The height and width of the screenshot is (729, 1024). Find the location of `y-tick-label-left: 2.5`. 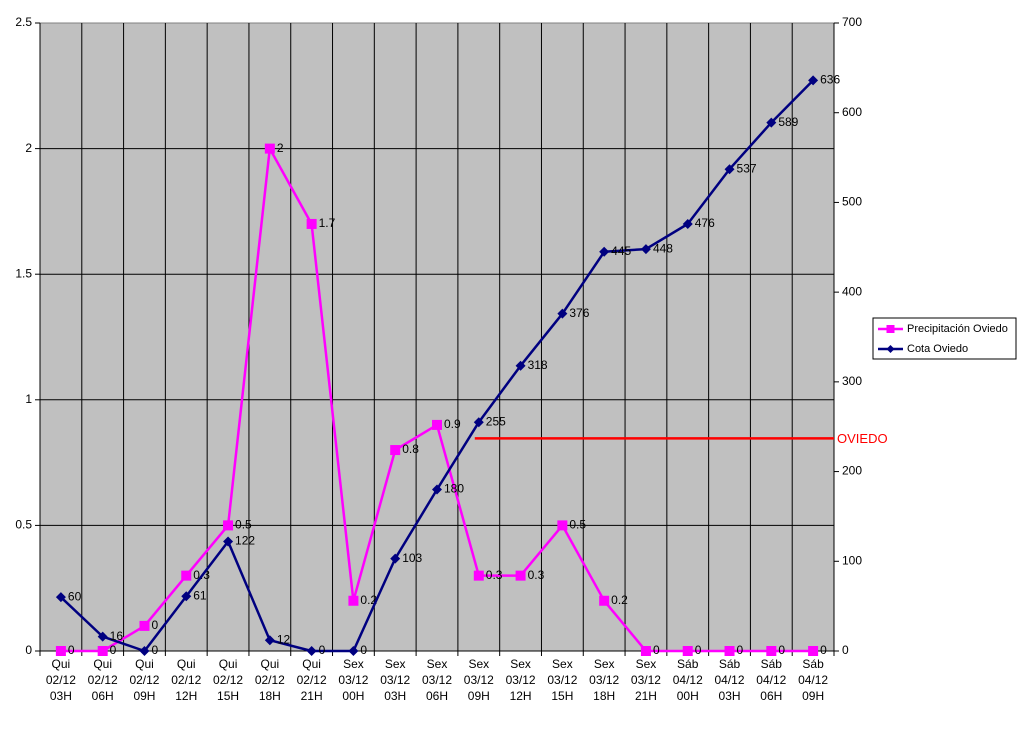

y-tick-label-left: 2.5 is located at coordinates (23, 22).